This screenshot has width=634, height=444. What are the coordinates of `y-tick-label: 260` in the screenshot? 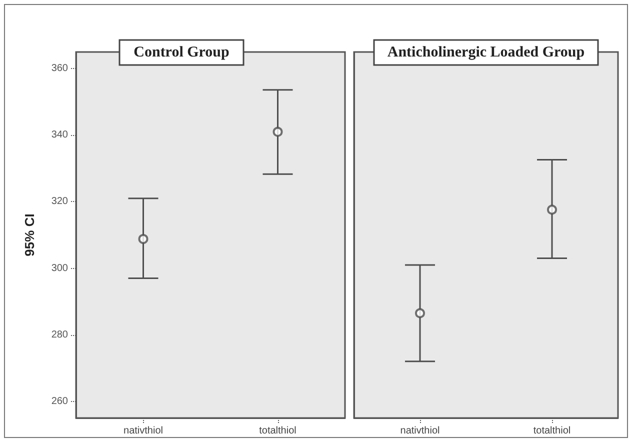 It's located at (59, 401).